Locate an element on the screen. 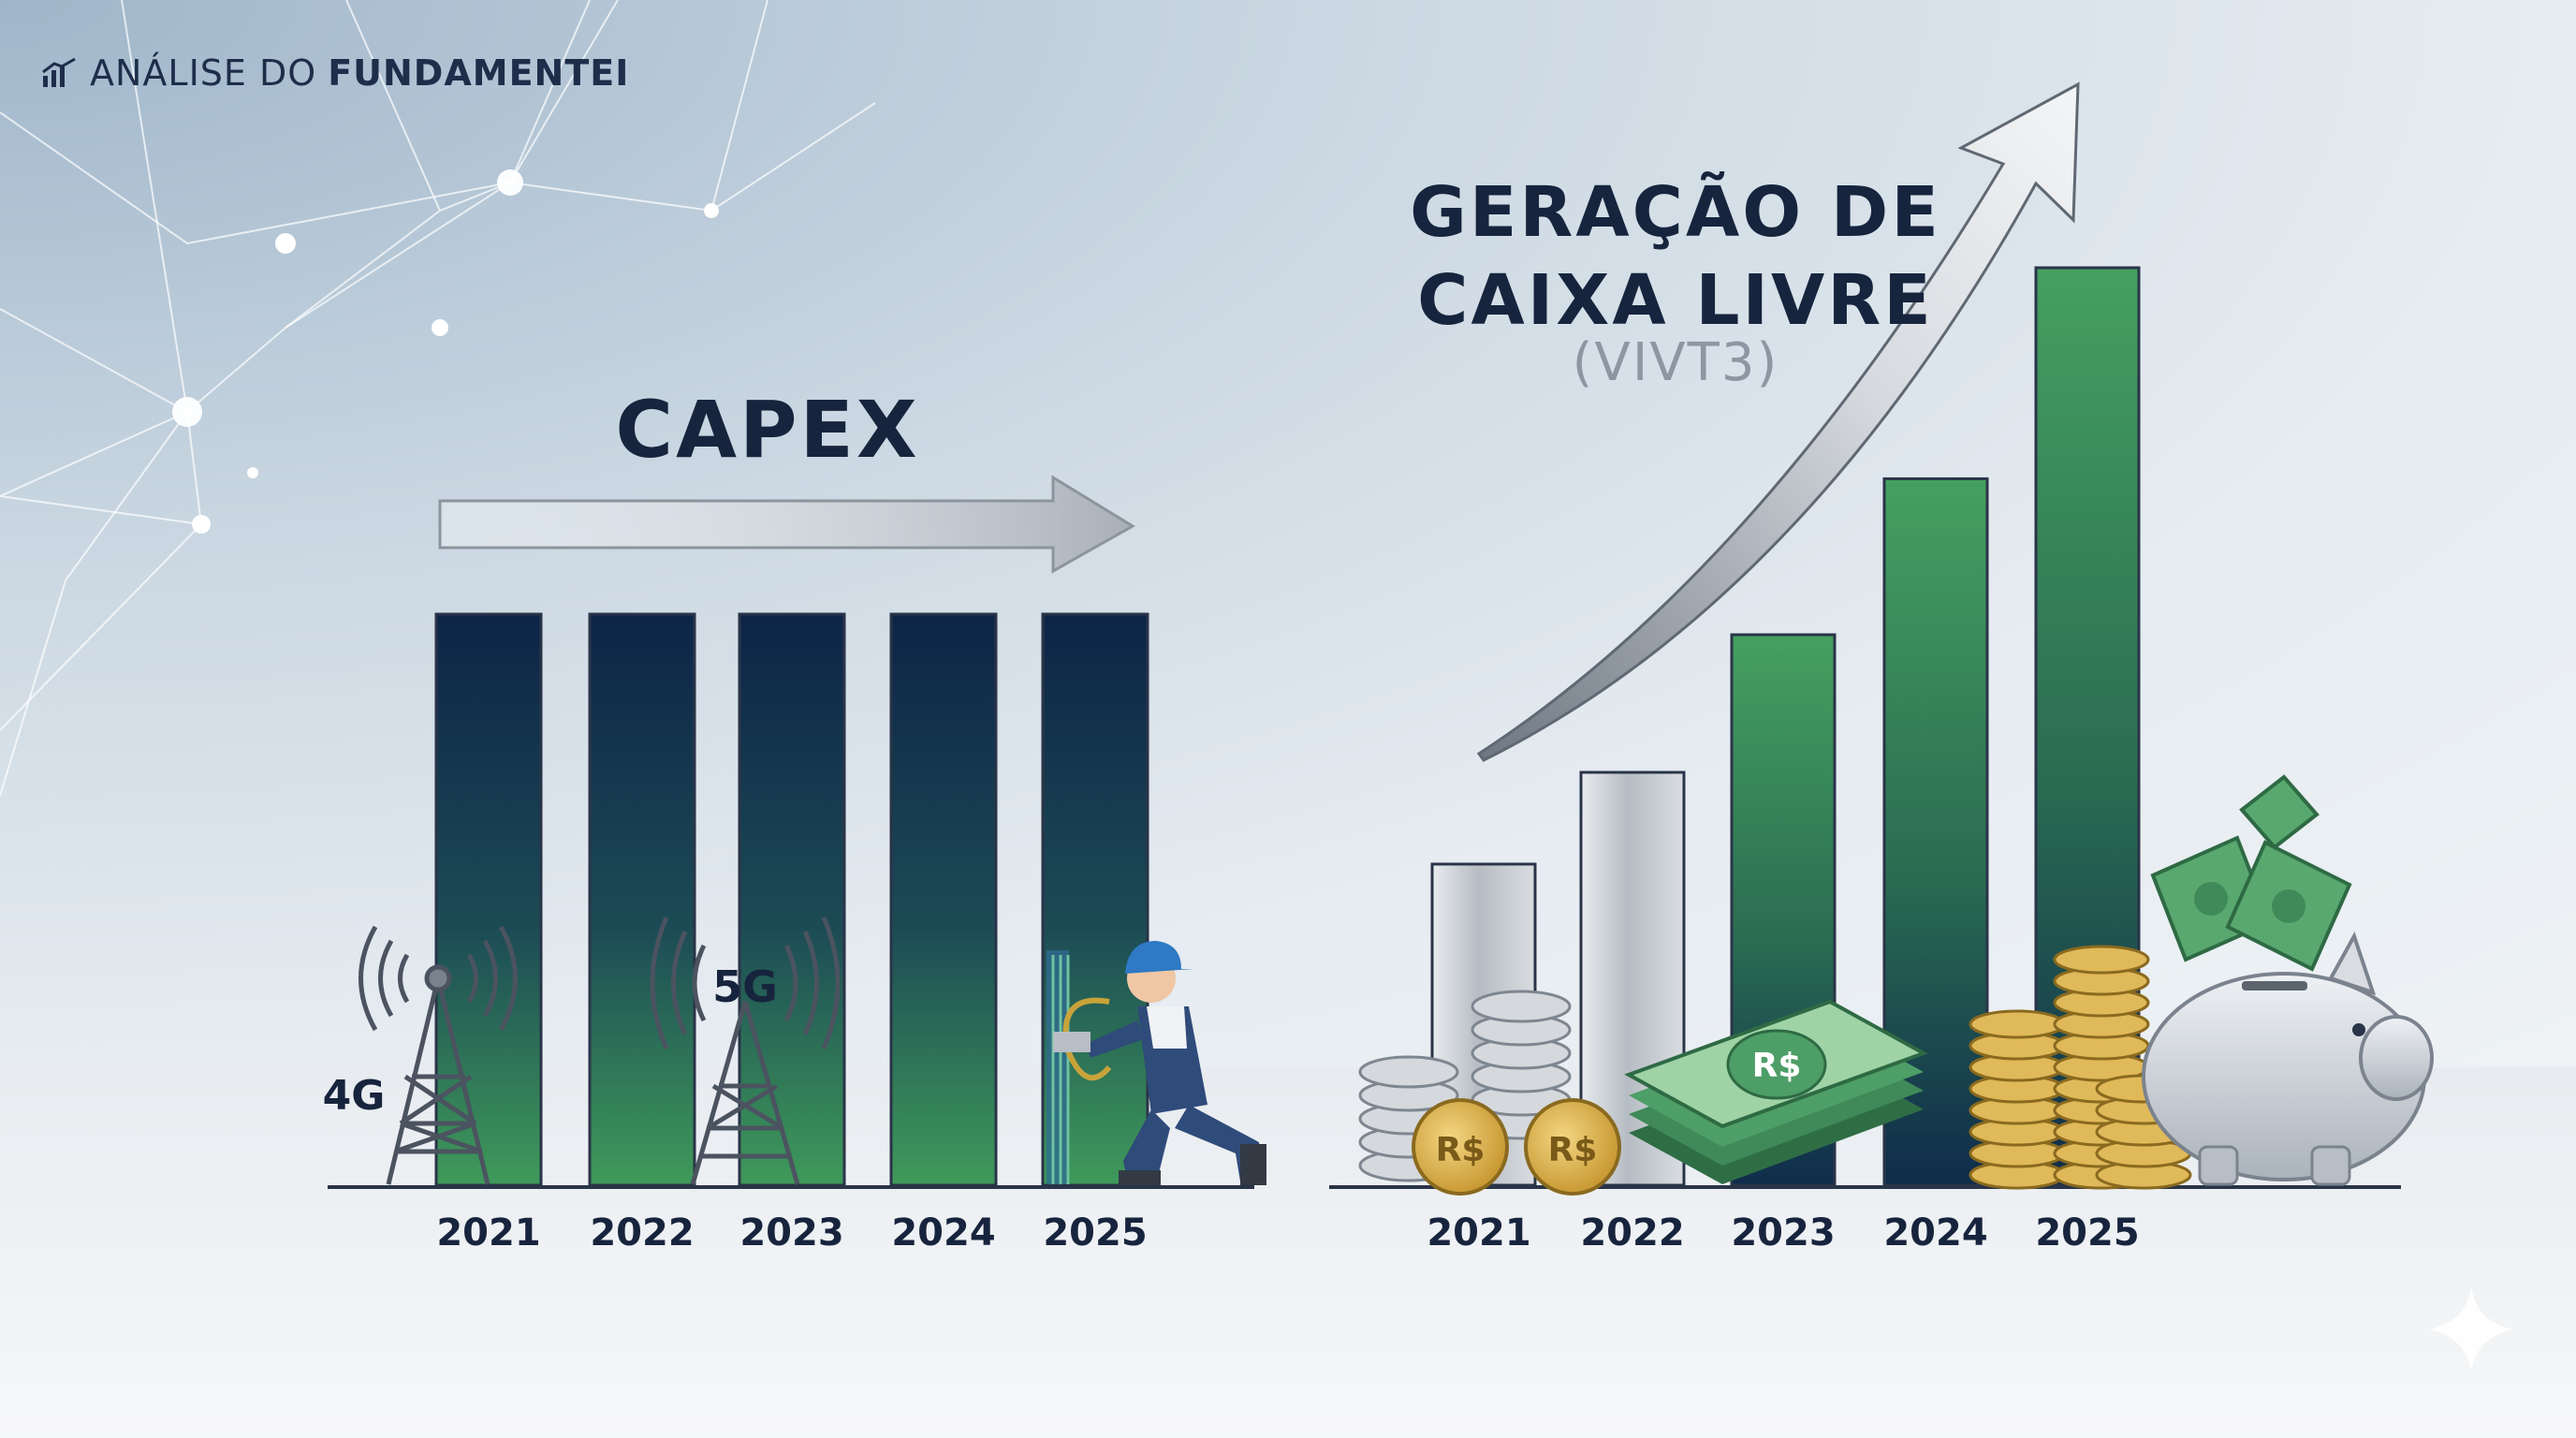 Image resolution: width=2576 pixels, height=1438 pixels. fcf-tick: 2025 is located at coordinates (2087, 1233).